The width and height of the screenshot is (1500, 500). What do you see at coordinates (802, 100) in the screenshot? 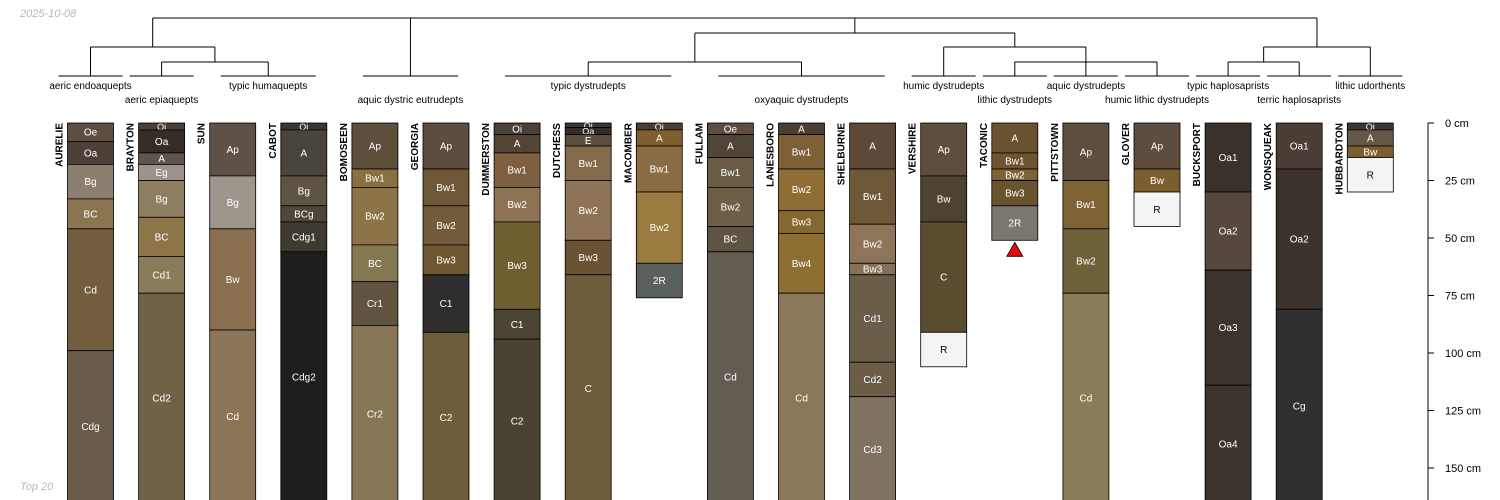
I see `taxon-label: oxyaquic dystrudepts` at bounding box center [802, 100].